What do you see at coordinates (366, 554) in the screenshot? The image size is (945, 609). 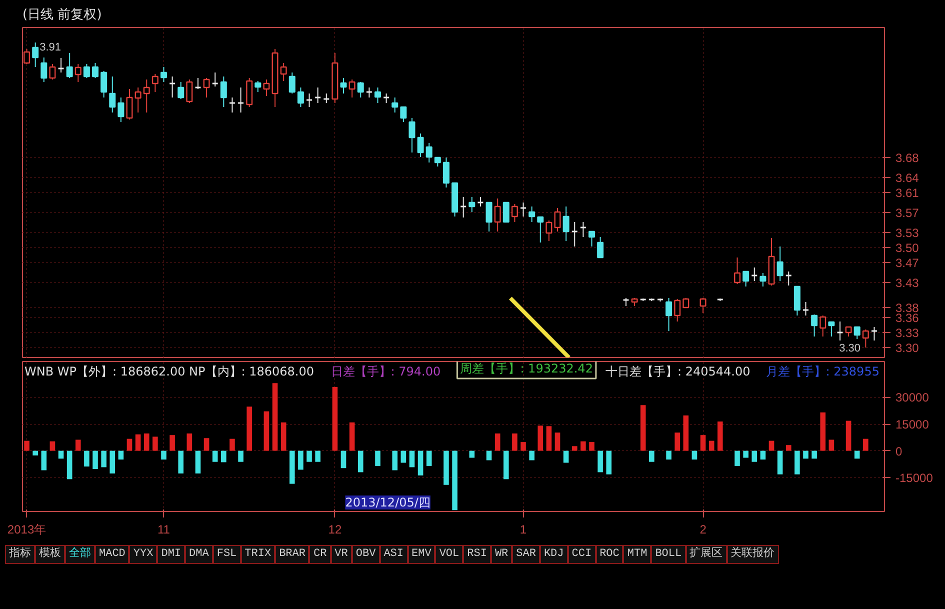 I see `text: OBV` at bounding box center [366, 554].